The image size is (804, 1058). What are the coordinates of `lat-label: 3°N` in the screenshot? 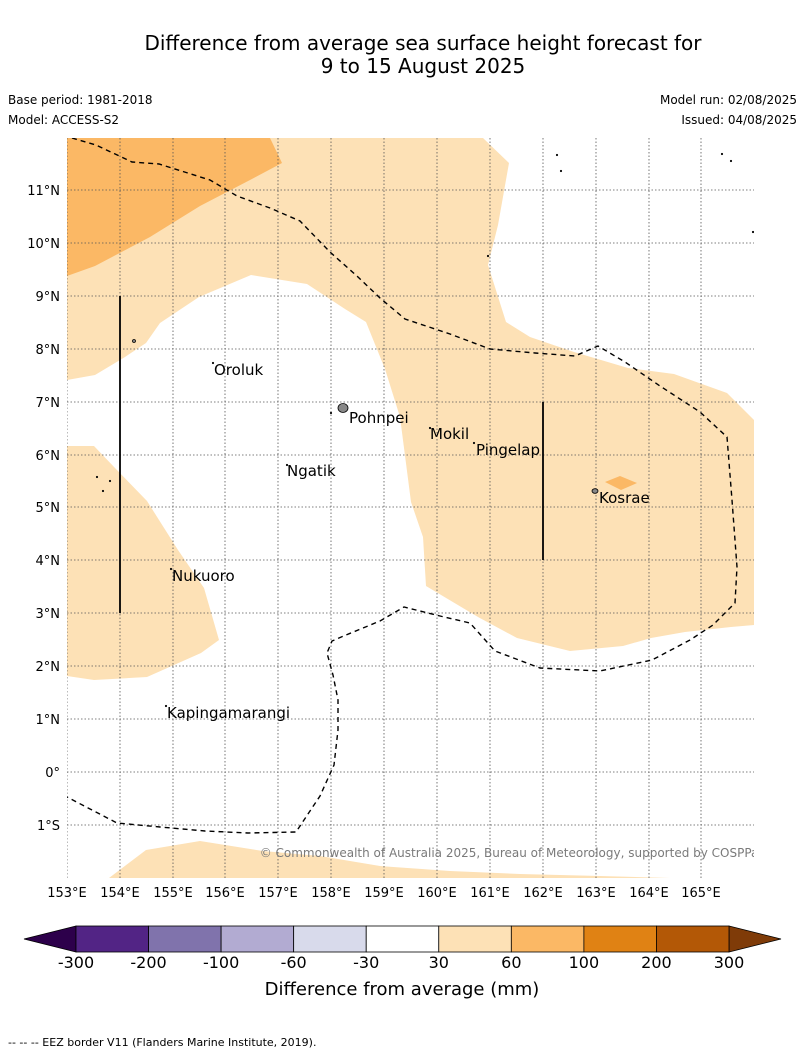 It's located at (48, 614).